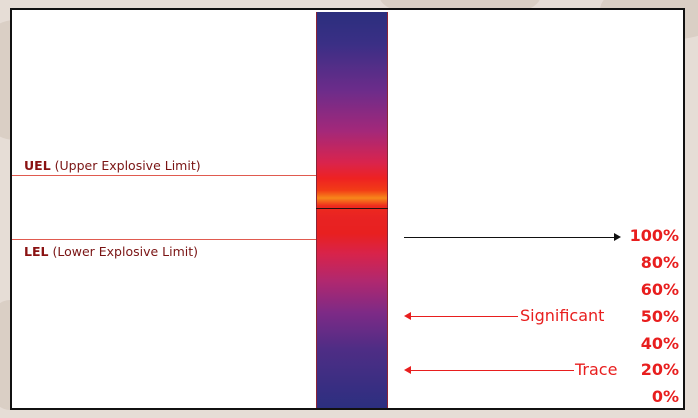 The height and width of the screenshot is (418, 698). I want to click on lel-band-line, so click(352, 208).